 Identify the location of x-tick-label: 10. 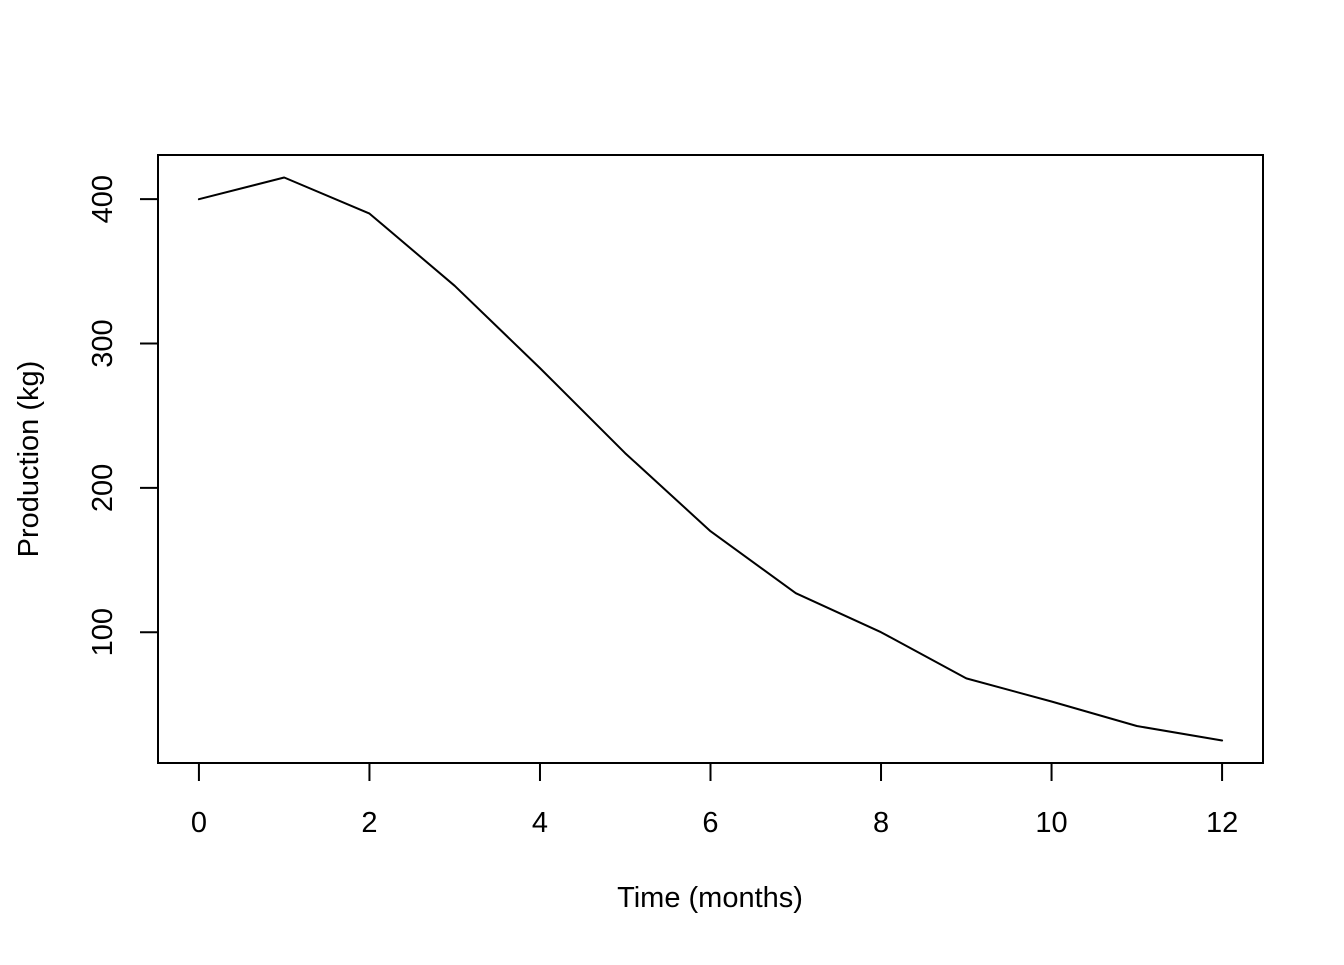
(1051, 823).